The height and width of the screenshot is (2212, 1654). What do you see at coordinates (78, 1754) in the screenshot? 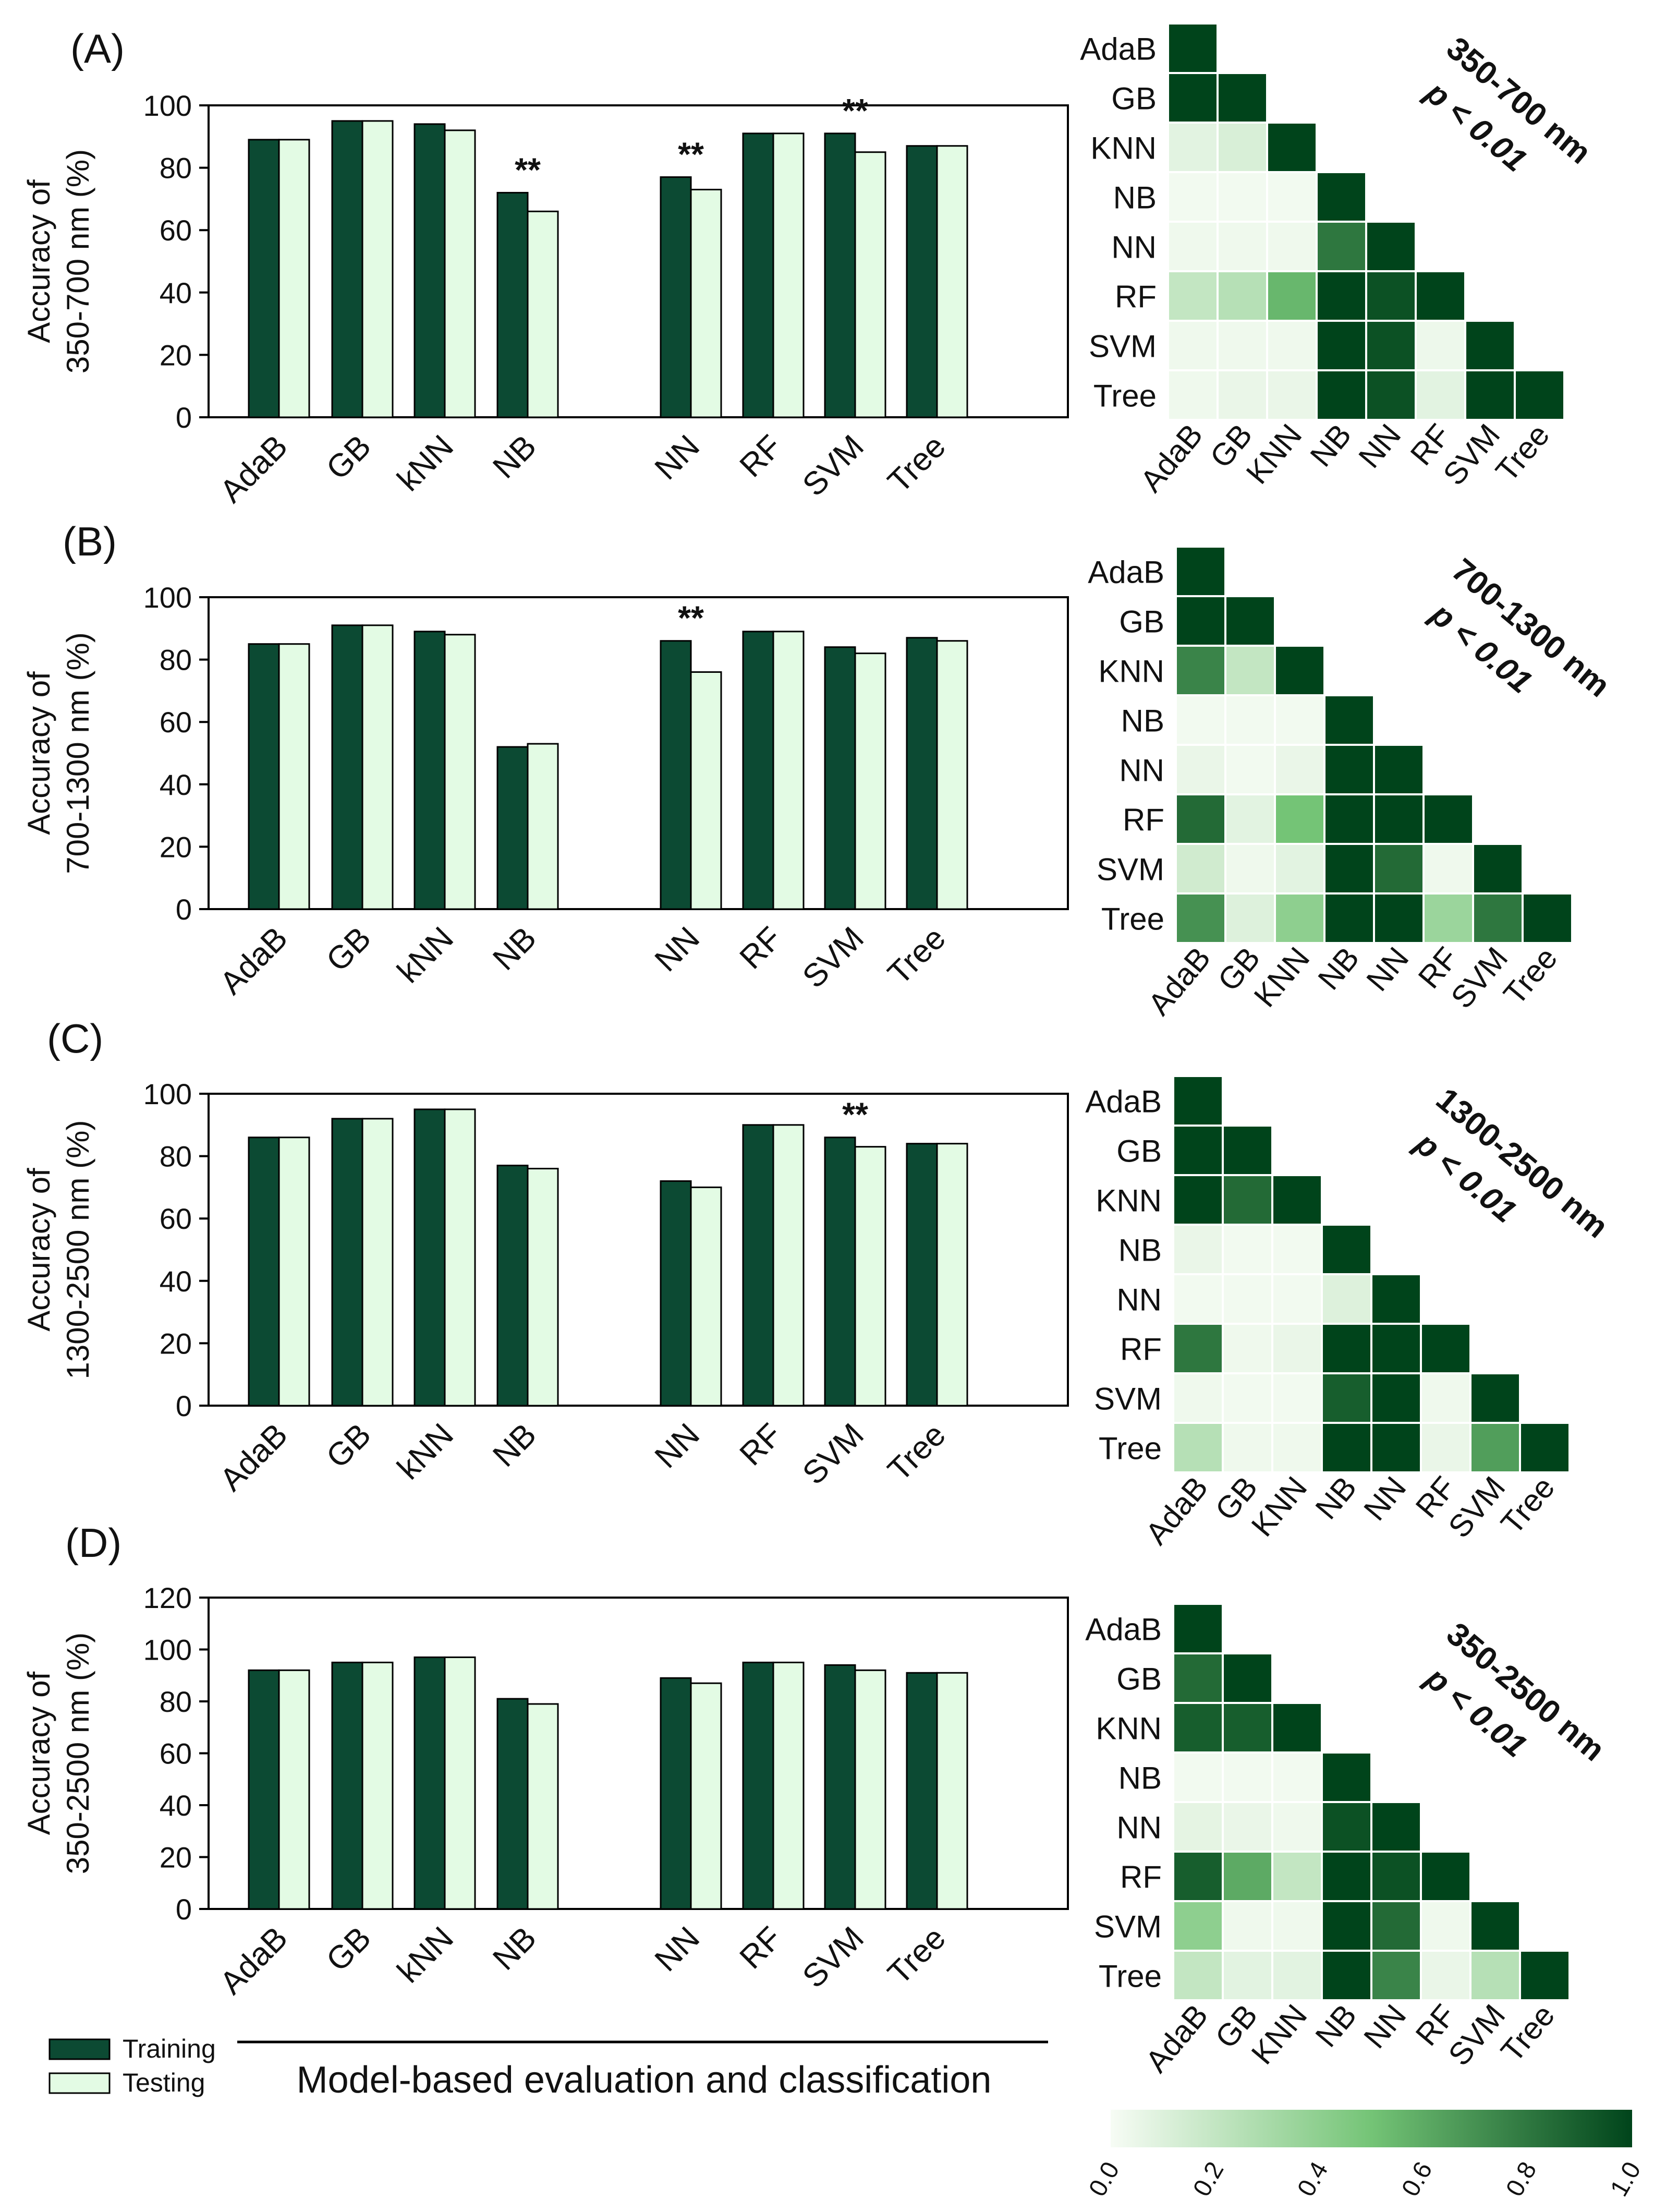
I see `y-axis-label-line2: 350-2500 nm (%)` at bounding box center [78, 1754].